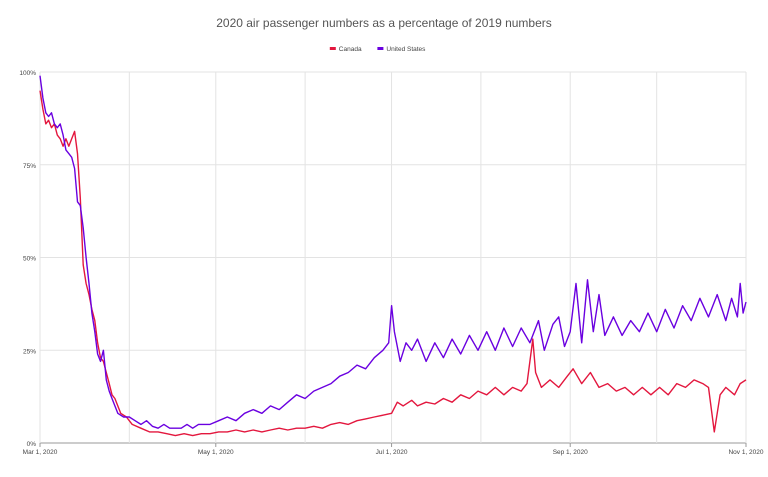  I want to click on legend-swatch-canada, so click(332, 48).